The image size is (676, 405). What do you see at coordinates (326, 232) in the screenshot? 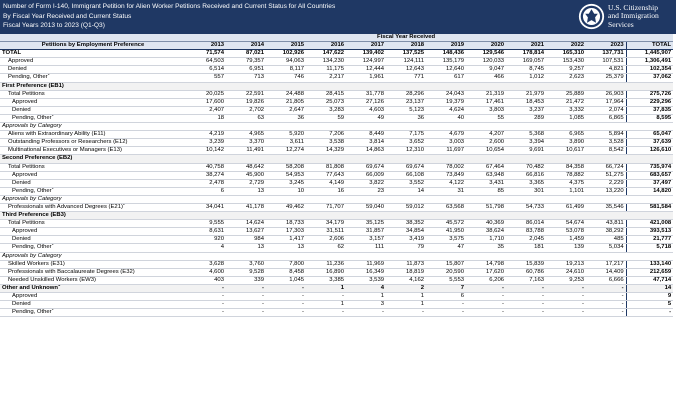
I see `cell-value: 31,511` at bounding box center [326, 232].